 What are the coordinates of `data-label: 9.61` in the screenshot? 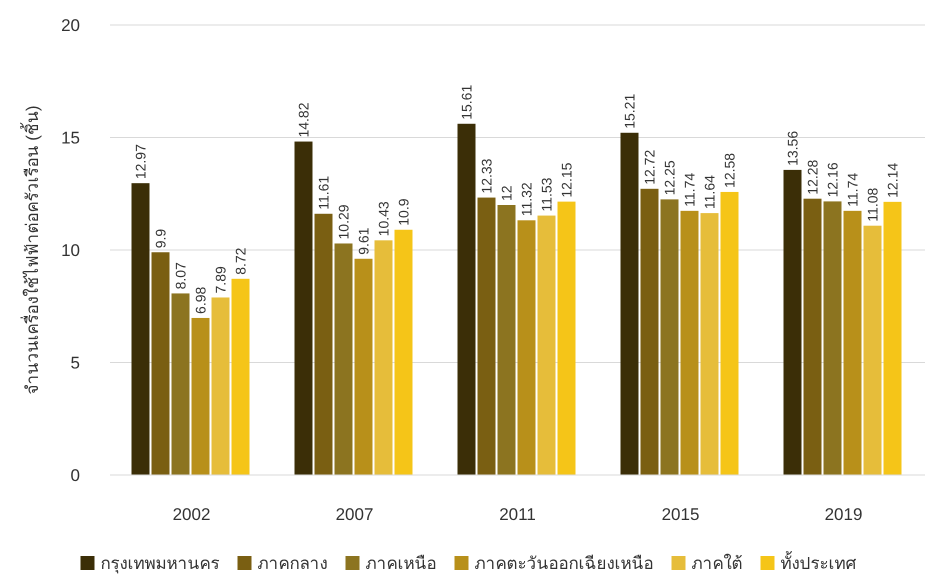 It's located at (364, 241).